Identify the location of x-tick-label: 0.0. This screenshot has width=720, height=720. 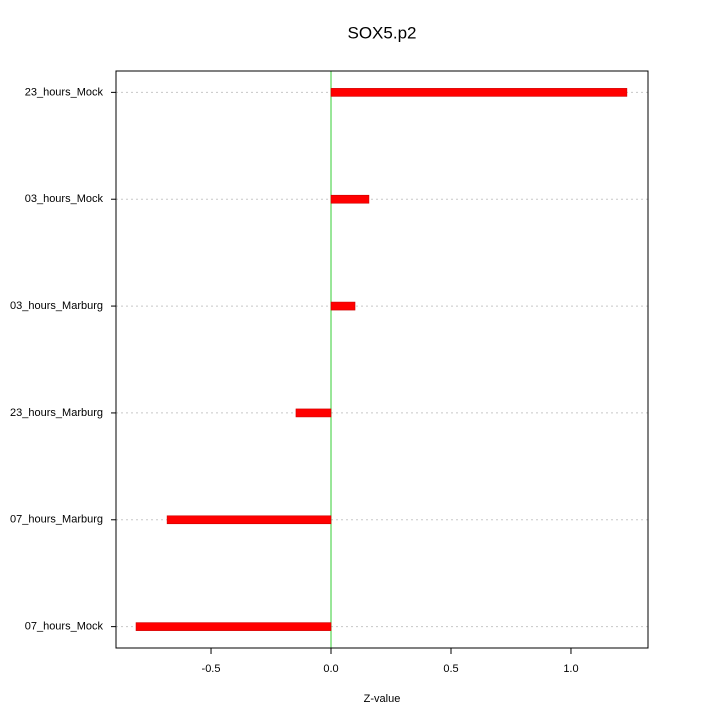
(330, 669).